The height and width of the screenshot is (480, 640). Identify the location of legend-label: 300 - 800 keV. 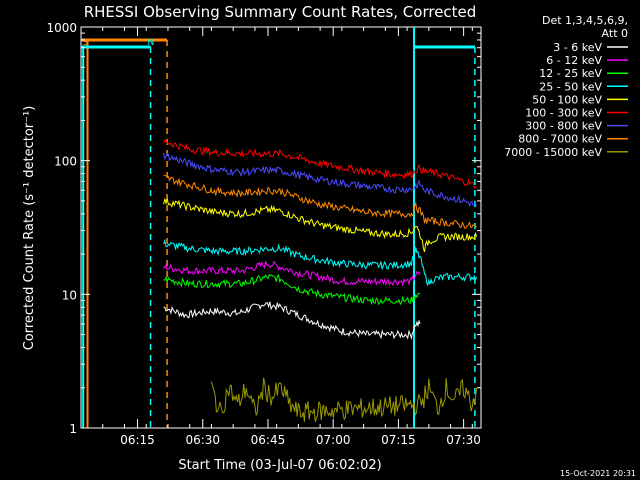
(563, 126).